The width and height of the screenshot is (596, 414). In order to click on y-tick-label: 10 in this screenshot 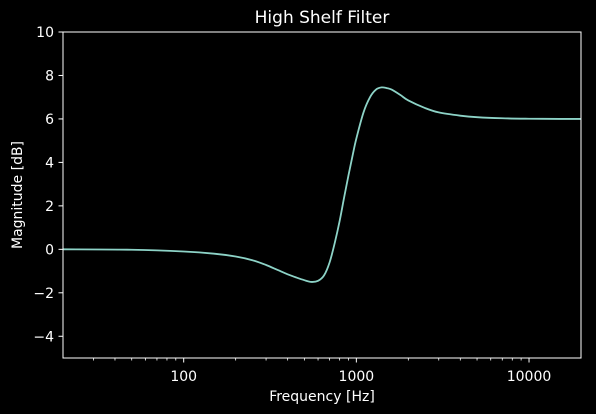, I will do `click(45, 33)`.